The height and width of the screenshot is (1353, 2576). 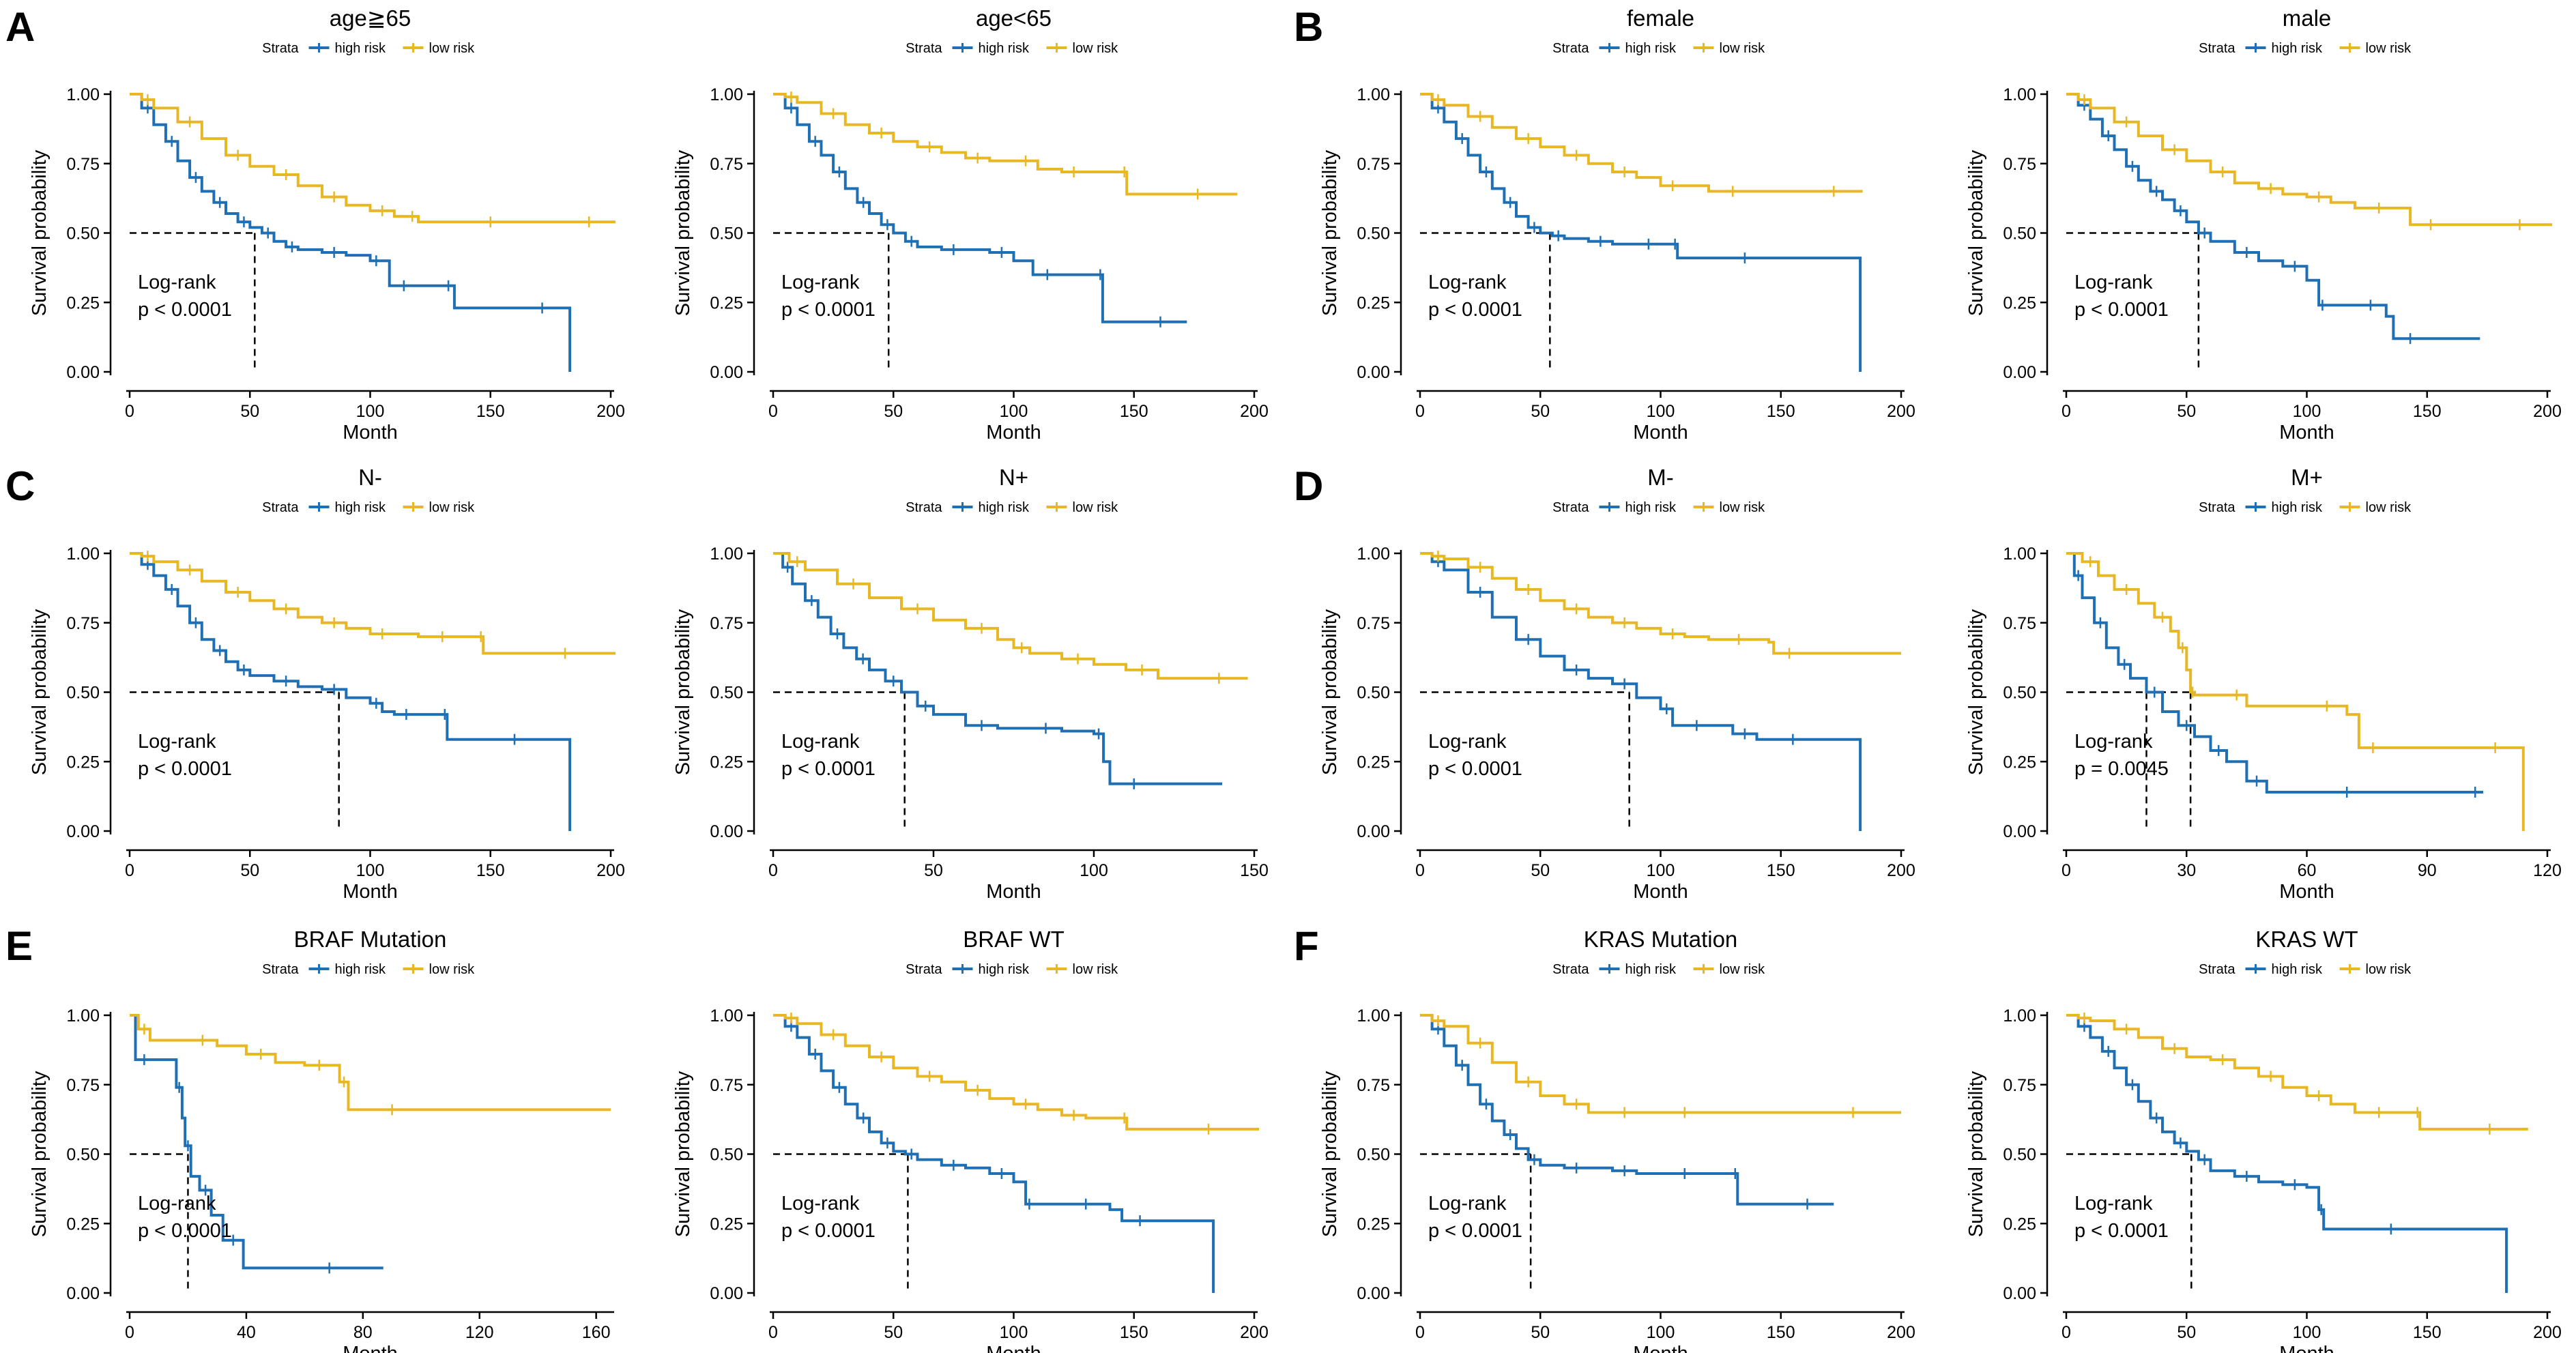 I want to click on x-tick-label: 90, so click(x=2427, y=870).